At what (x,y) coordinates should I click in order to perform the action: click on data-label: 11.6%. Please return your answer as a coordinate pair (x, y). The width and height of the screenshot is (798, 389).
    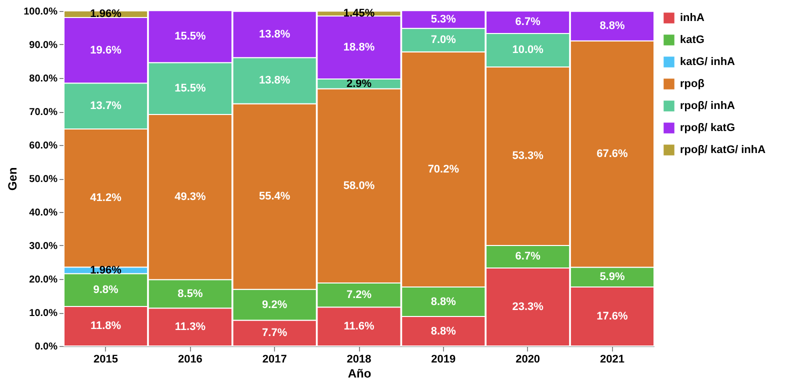
    Looking at the image, I should click on (359, 326).